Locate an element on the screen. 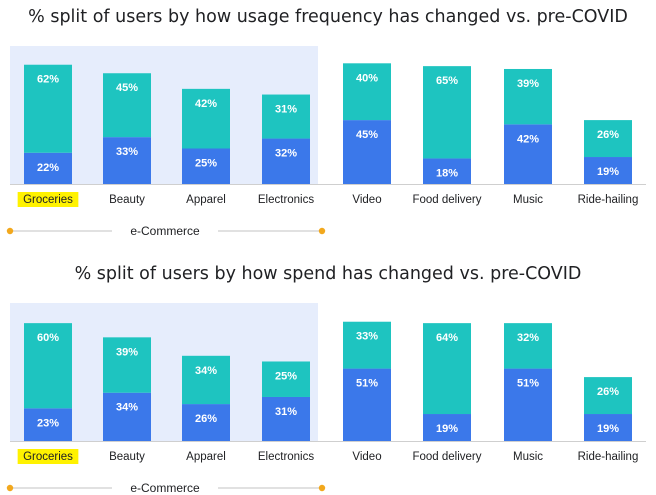 This screenshot has width=656, height=495. data-label-upper-6: 32% is located at coordinates (528, 338).